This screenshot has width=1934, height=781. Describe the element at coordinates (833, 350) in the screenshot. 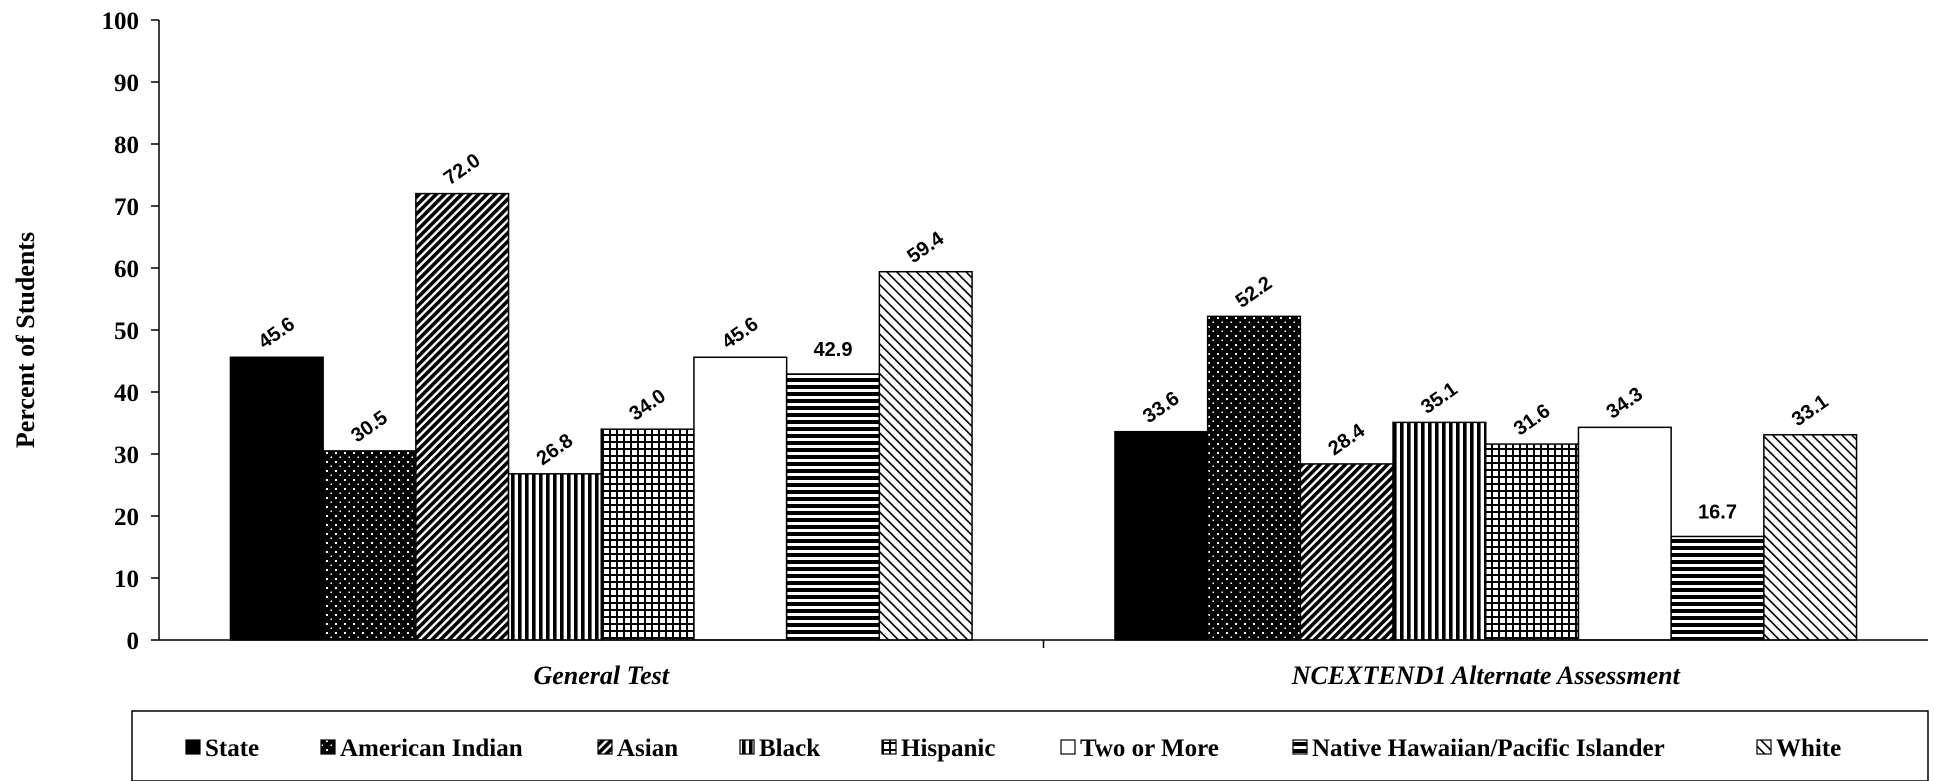

I see `data-label-native-hawaiian-pacific-islander-general-test: 42.9` at that location.